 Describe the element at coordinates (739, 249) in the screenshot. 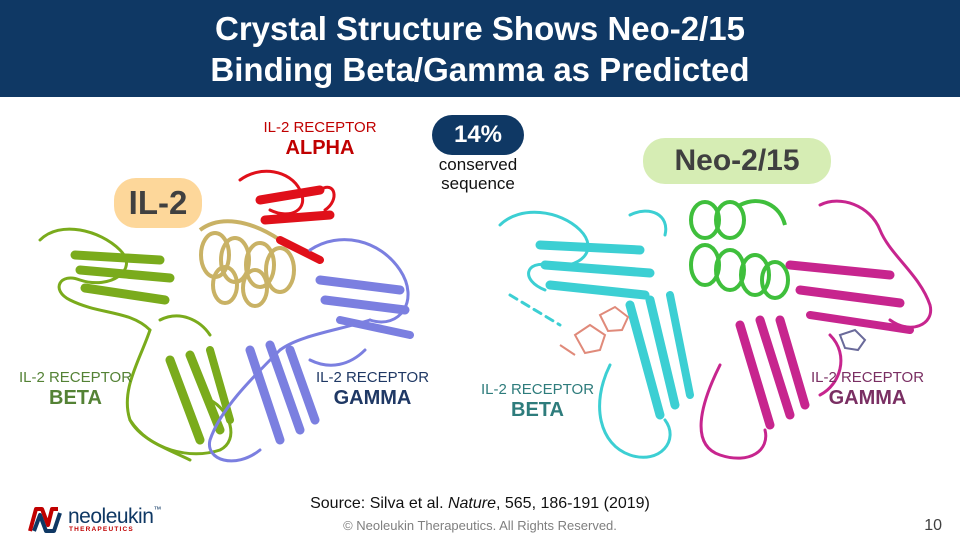

I see `neo215-helix-bundle` at that location.